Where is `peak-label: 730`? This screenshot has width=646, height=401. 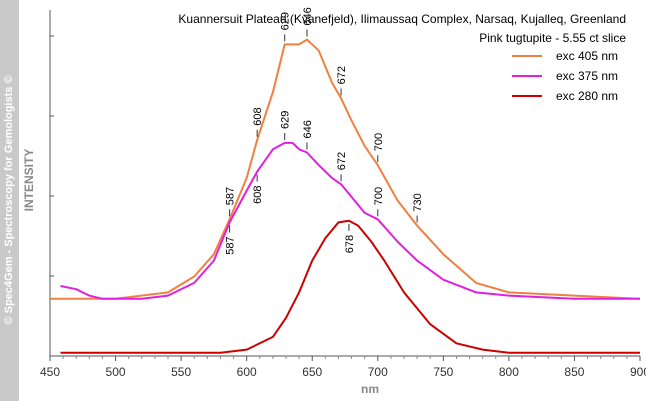
peak-label: 730 is located at coordinates (418, 202).